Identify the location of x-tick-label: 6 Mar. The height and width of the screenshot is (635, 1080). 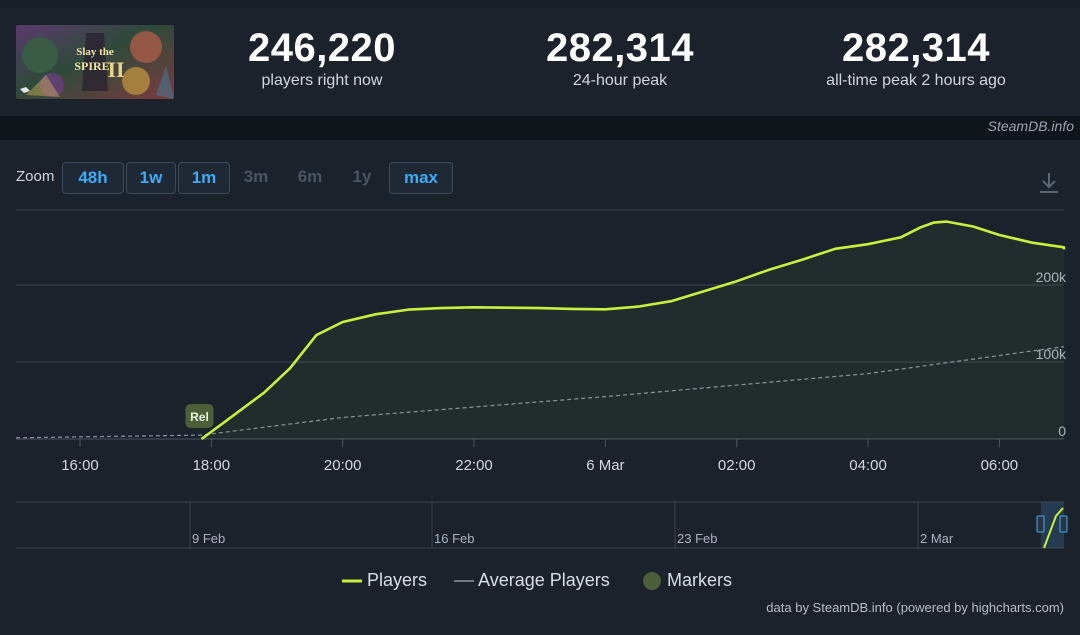
(605, 465).